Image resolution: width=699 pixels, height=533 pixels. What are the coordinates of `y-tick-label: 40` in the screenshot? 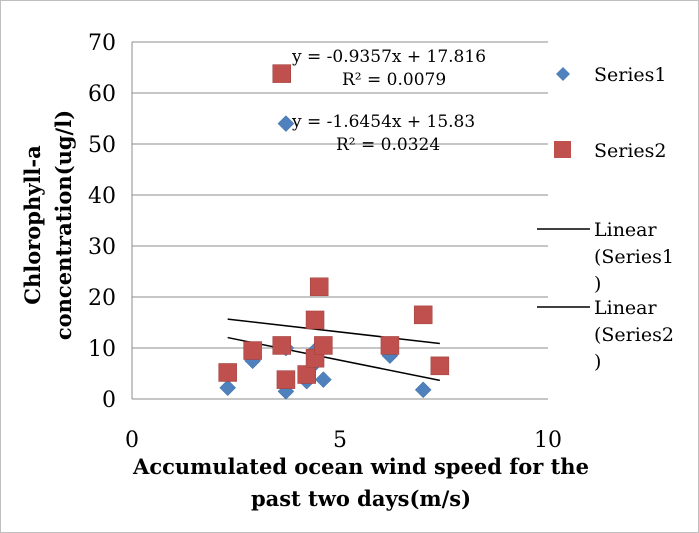 It's located at (102, 196).